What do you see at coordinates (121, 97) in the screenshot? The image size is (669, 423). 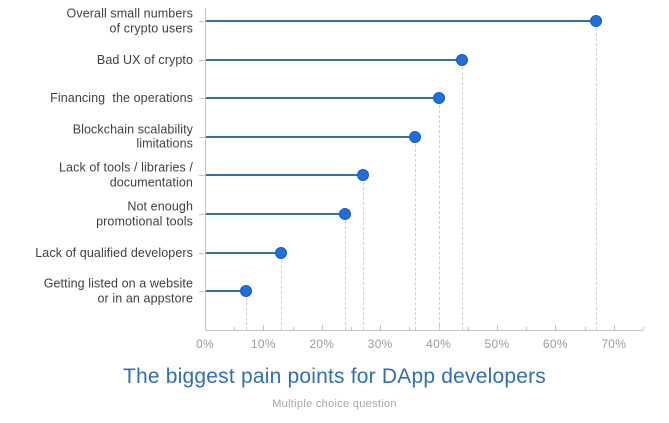 I see `category-label-3: Financing the operations` at bounding box center [121, 97].